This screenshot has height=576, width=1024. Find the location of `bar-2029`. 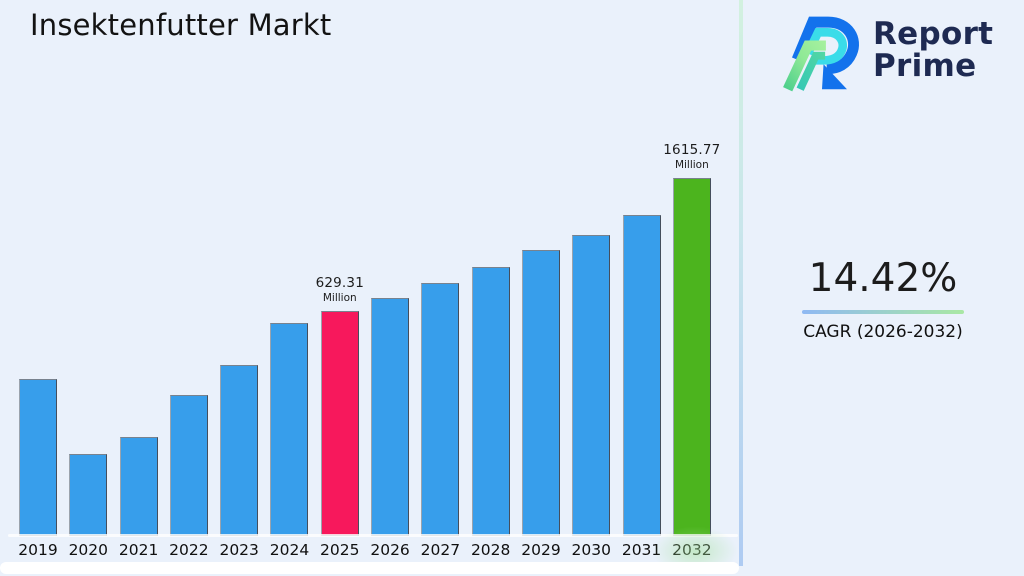

bar-2029 is located at coordinates (540, 393).